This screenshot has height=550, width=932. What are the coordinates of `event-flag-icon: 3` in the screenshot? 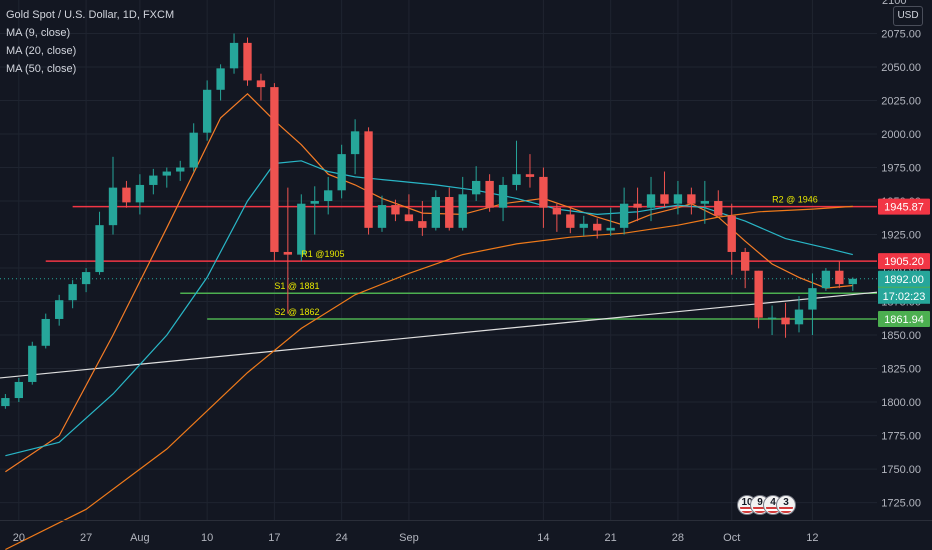 It's located at (786, 505).